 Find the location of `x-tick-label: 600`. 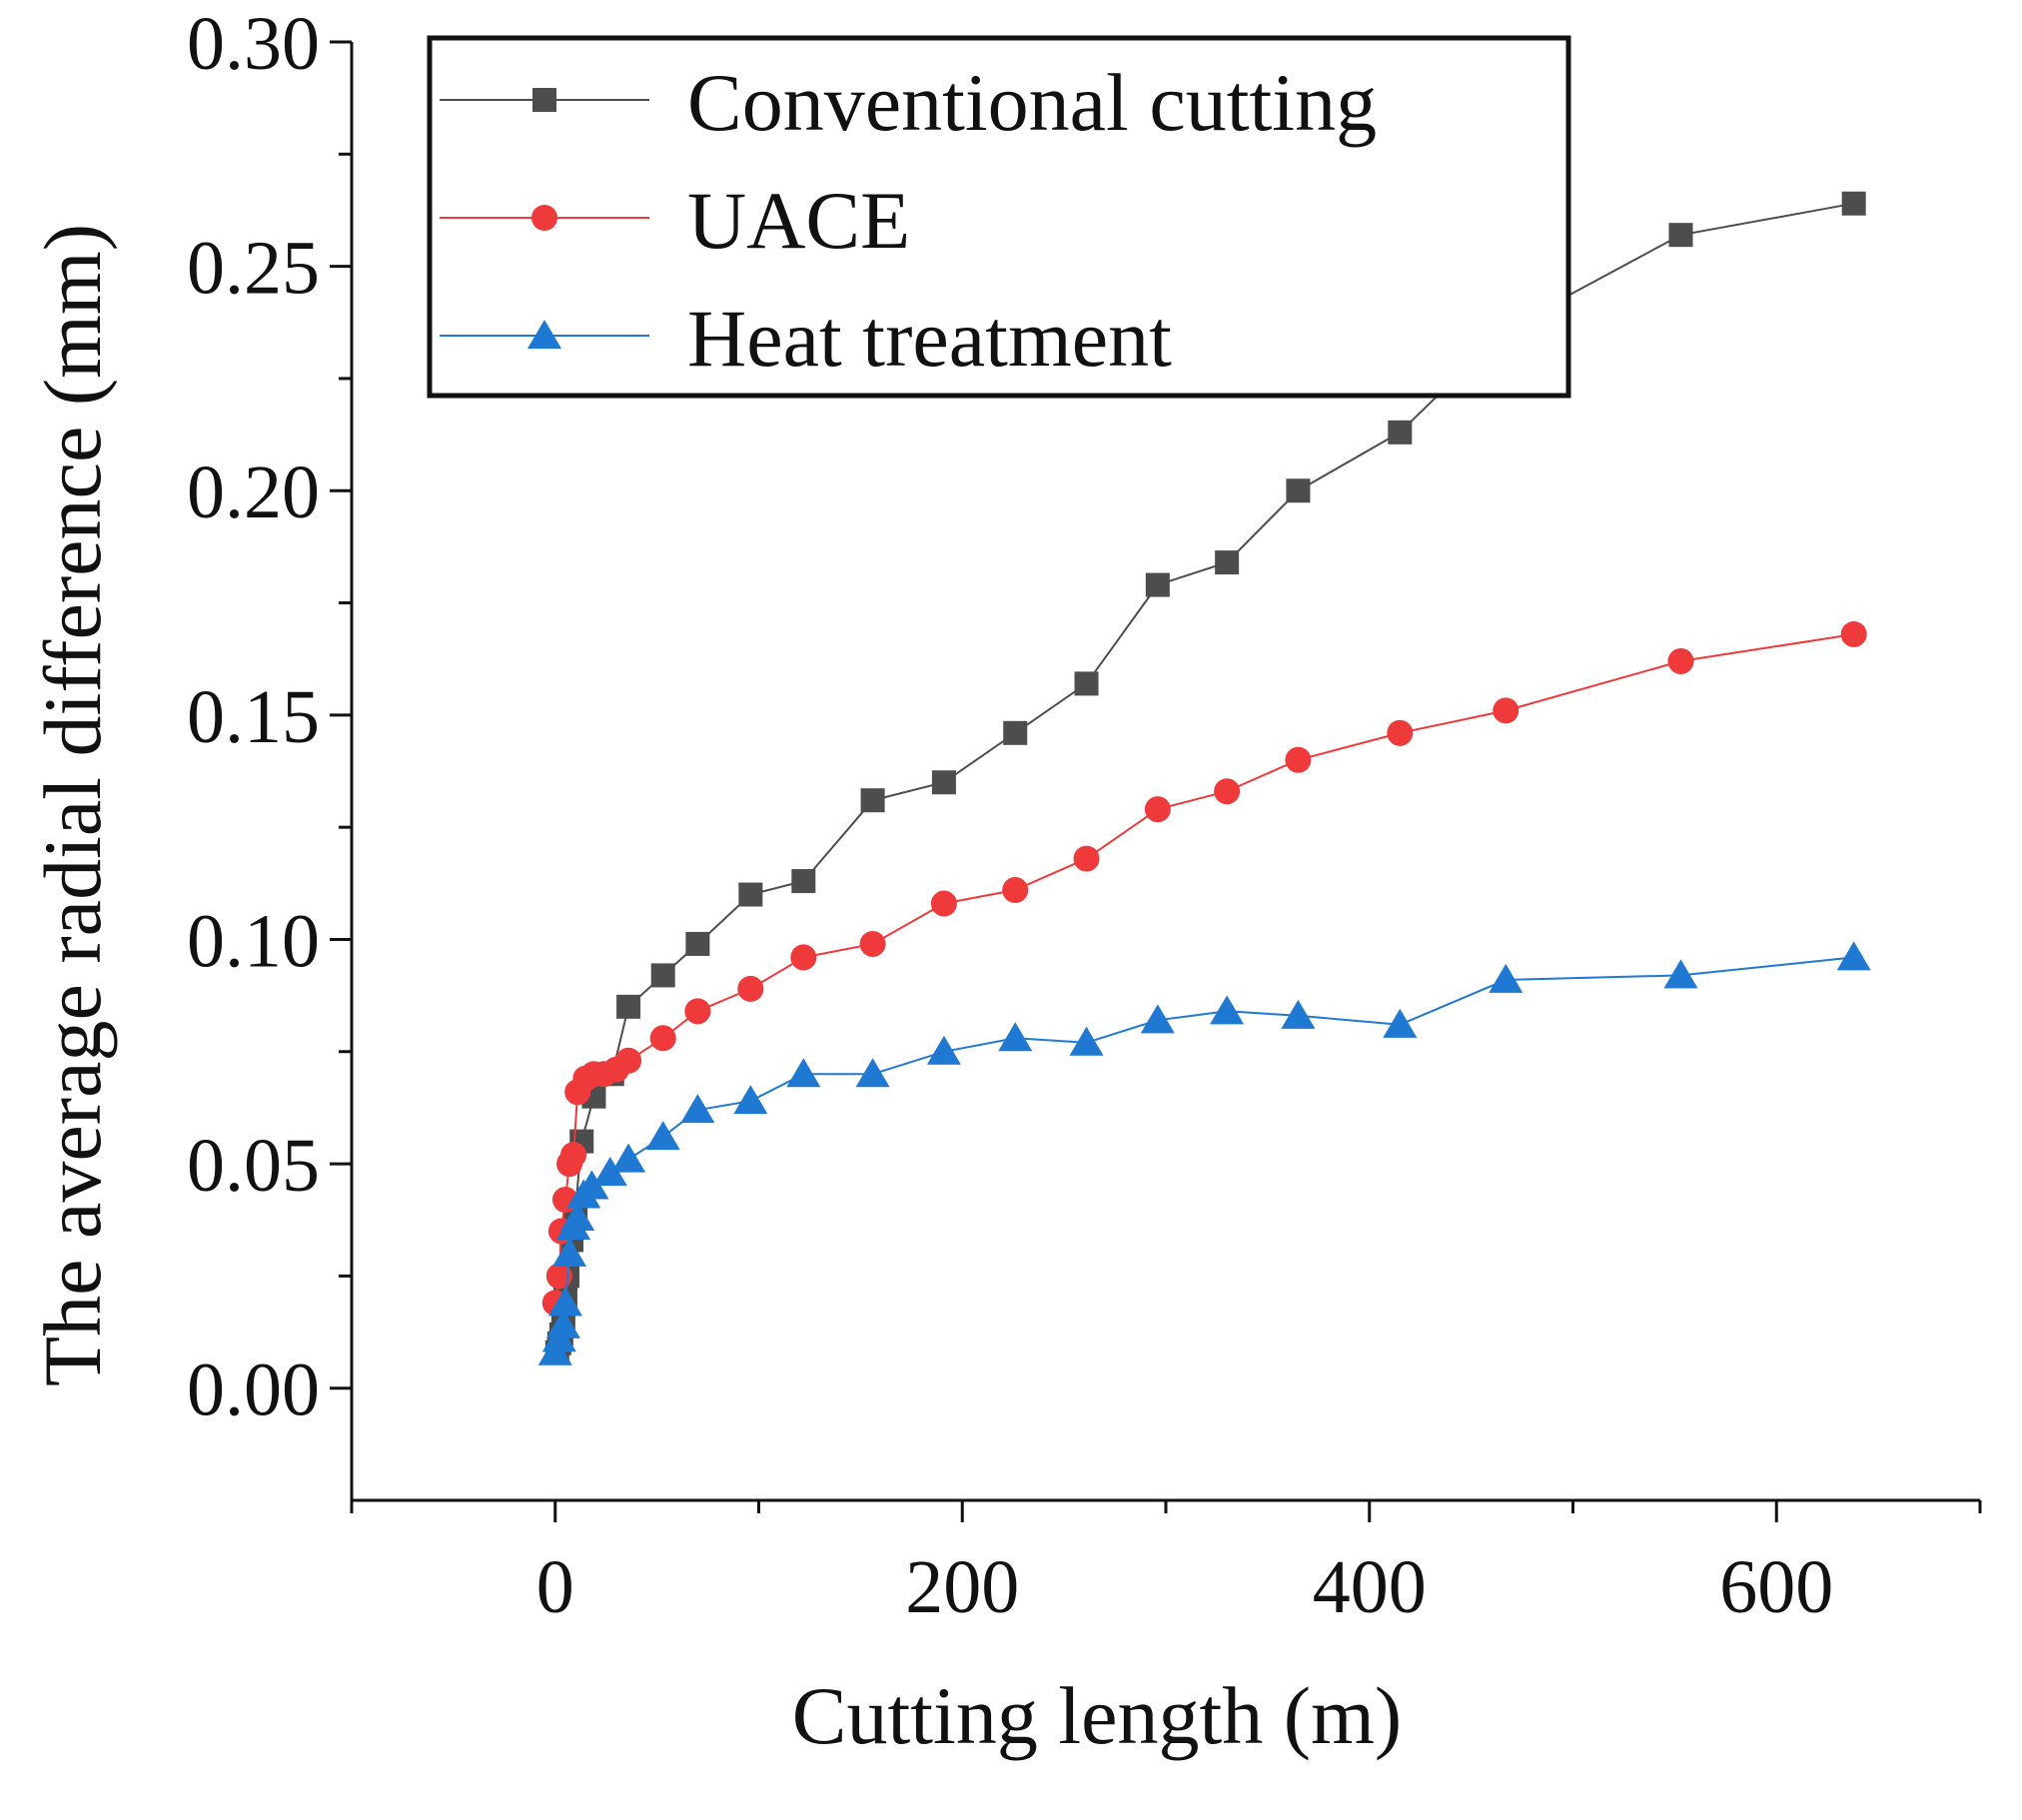

x-tick-label: 600 is located at coordinates (1776, 1587).